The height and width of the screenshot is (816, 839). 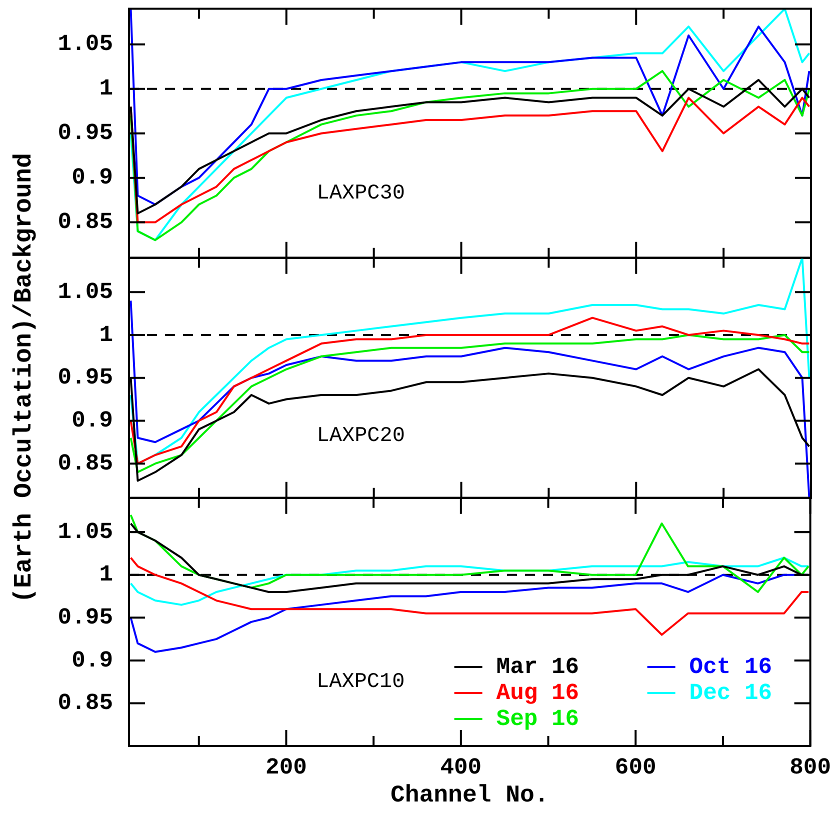 I want to click on x-tick-label: 800, so click(x=810, y=767).